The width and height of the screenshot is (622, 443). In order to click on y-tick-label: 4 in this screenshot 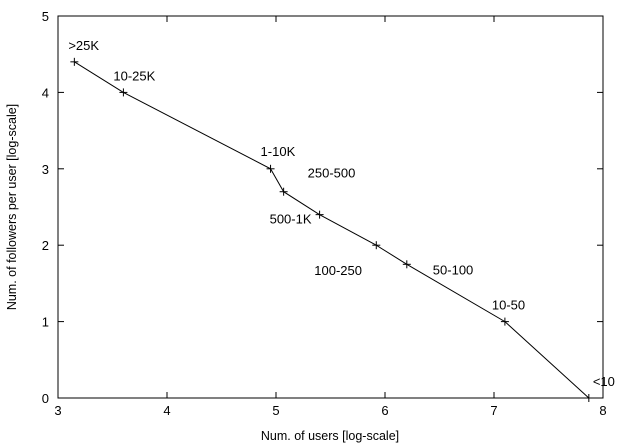, I will do `click(45, 92)`.